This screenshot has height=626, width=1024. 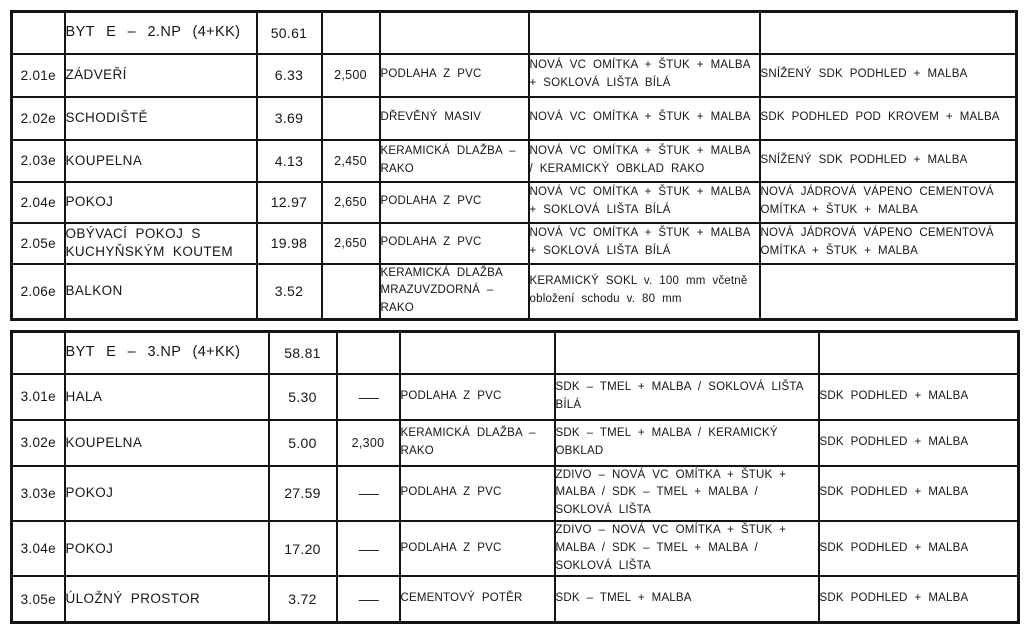 I want to click on room-area: 3.72, so click(x=302, y=599).